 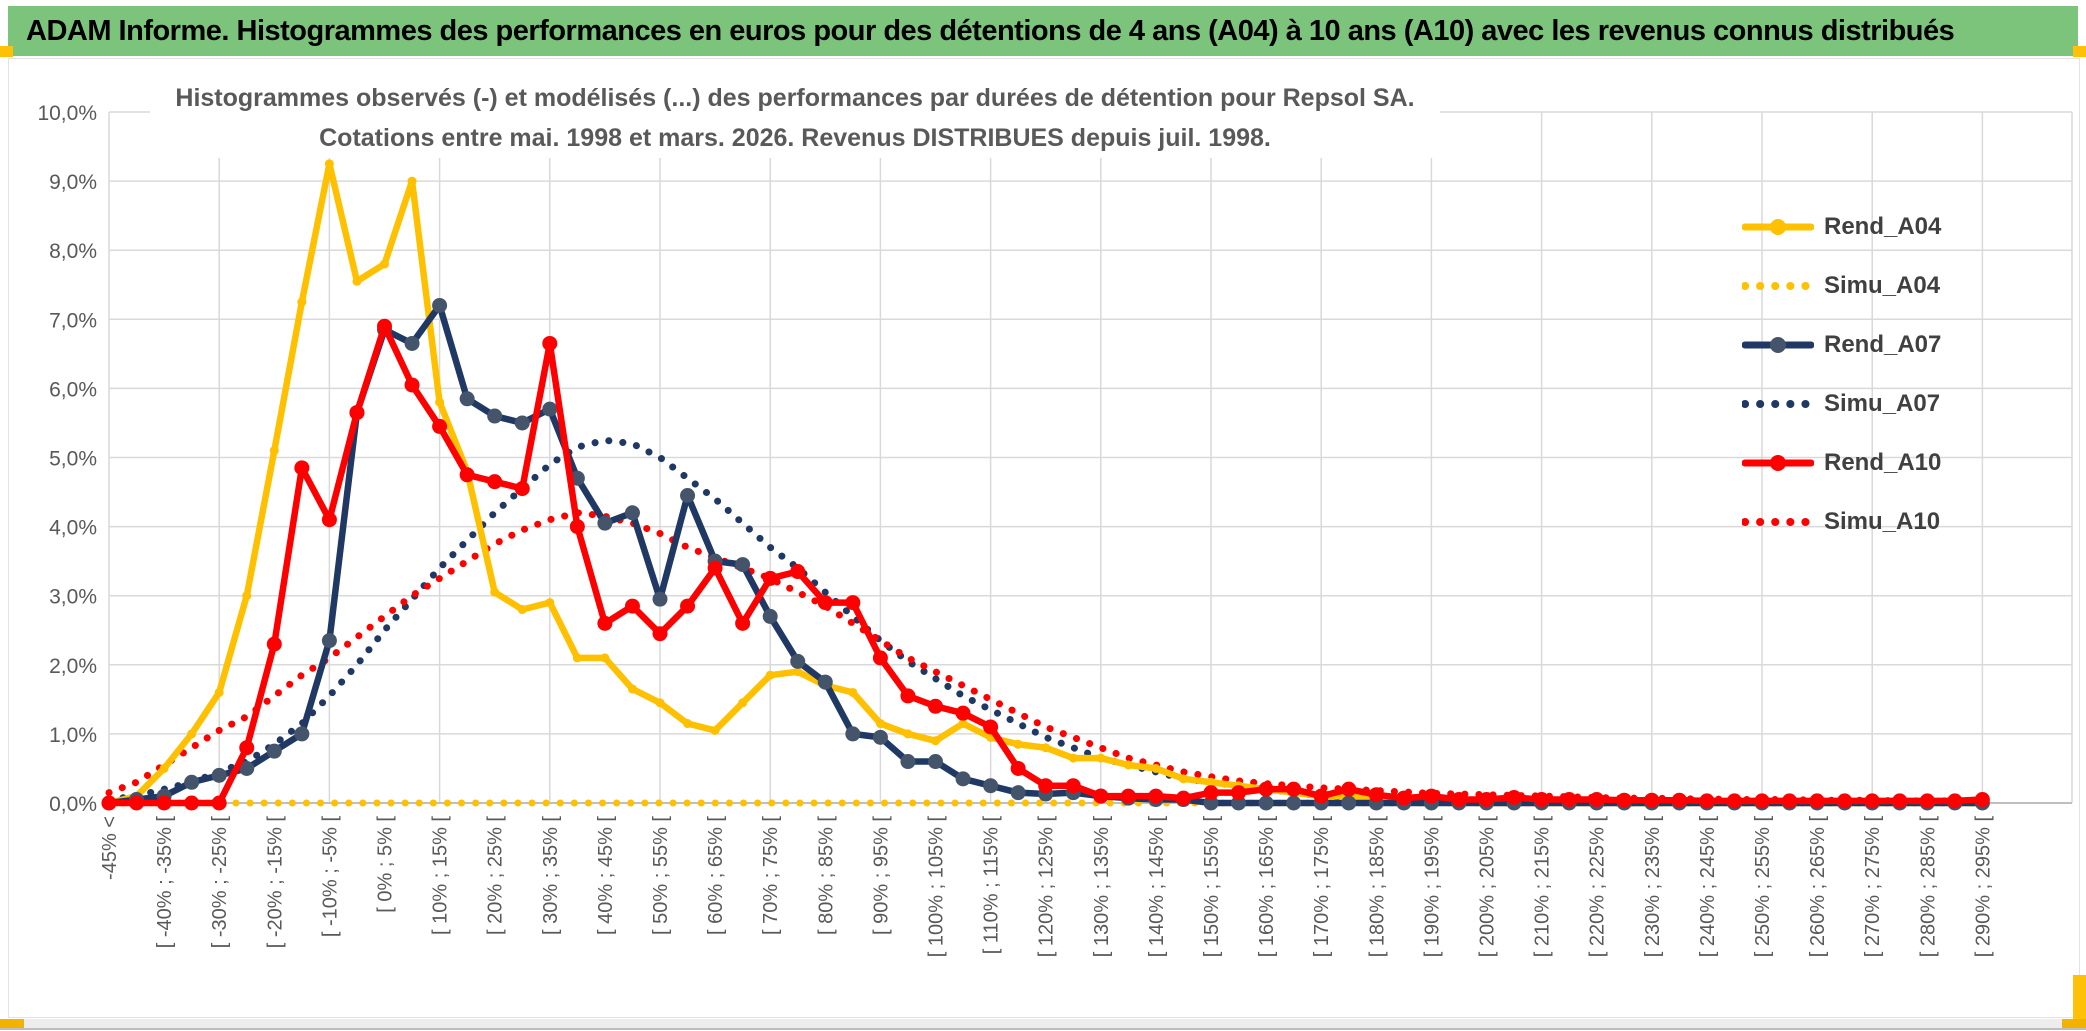 I want to click on y-tick-label: 8,0%, so click(x=73, y=251).